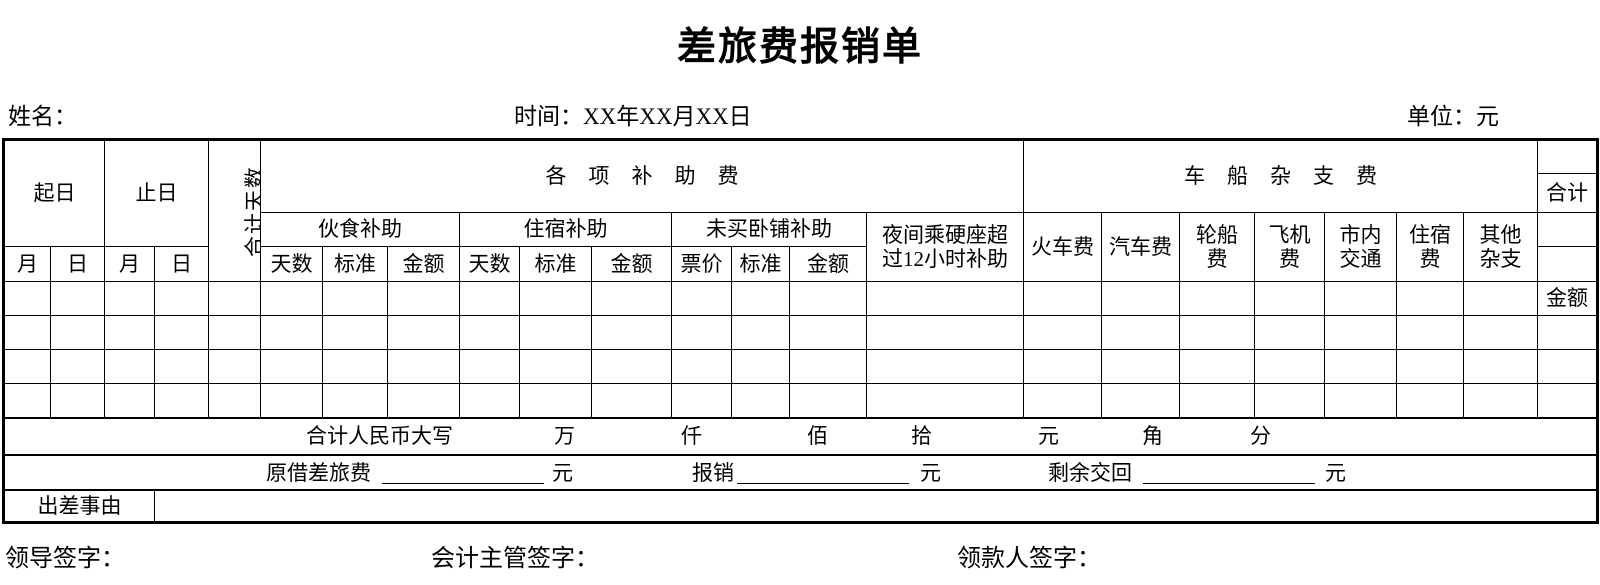  I want to click on orig-borrow-blank-line, so click(463, 483).